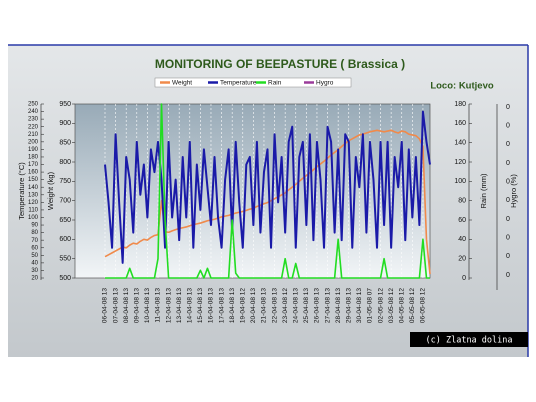  I want to click on x-tick-label: 17-04-08 13, so click(221, 305).